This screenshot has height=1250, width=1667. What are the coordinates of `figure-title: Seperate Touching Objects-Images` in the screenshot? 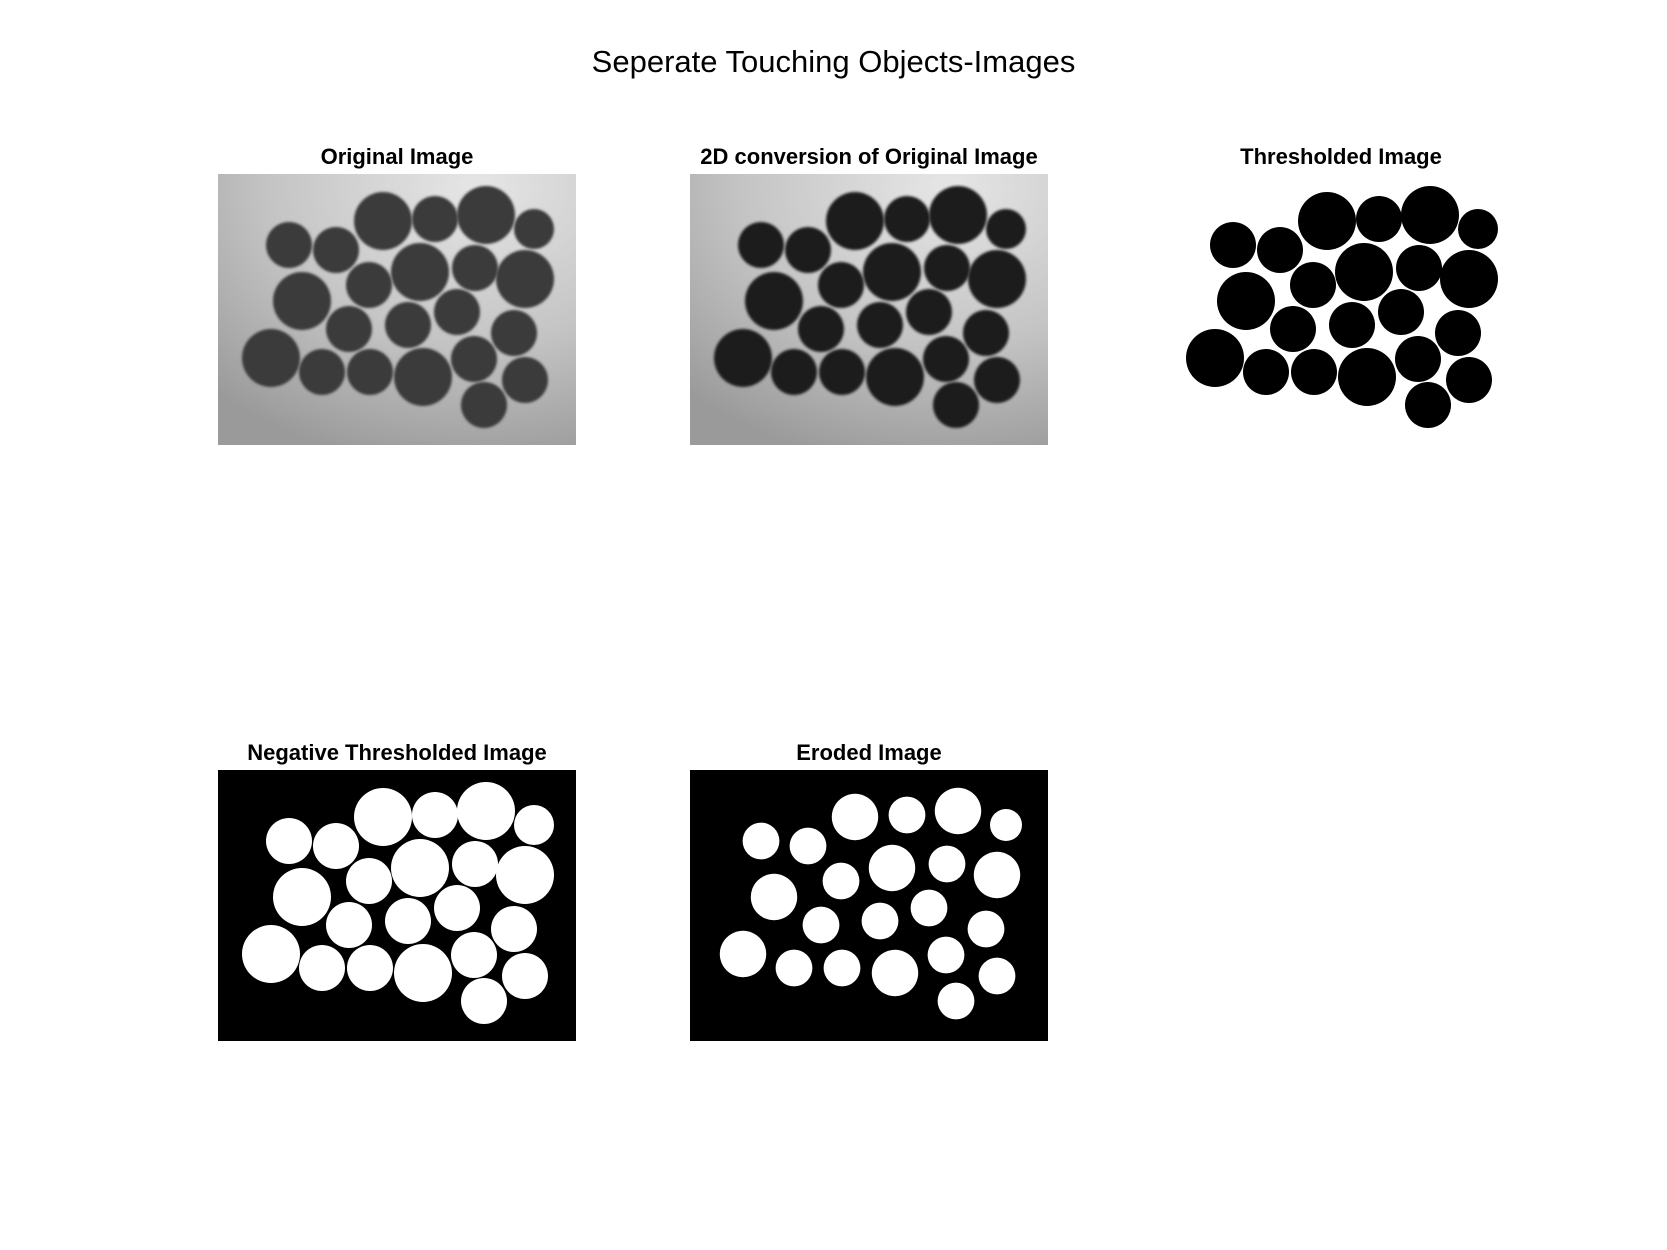 It's located at (833, 61).